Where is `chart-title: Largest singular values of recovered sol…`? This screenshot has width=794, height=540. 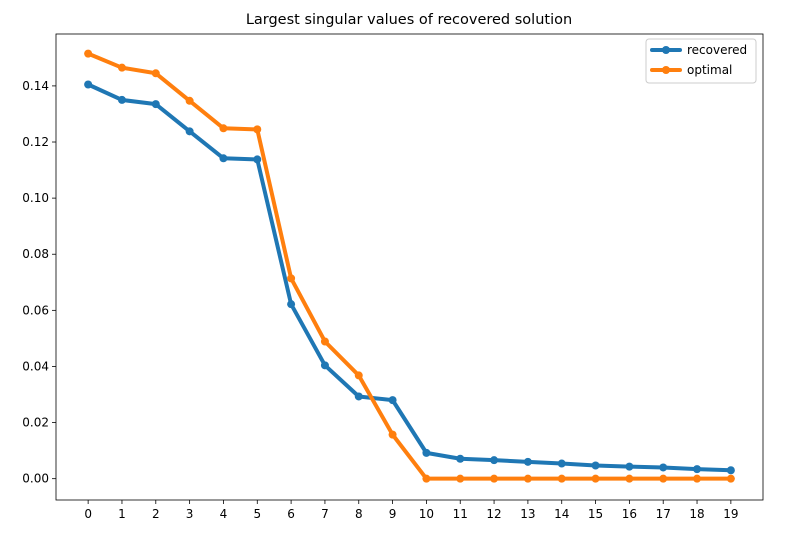 chart-title: Largest singular values of recovered sol… is located at coordinates (409, 20).